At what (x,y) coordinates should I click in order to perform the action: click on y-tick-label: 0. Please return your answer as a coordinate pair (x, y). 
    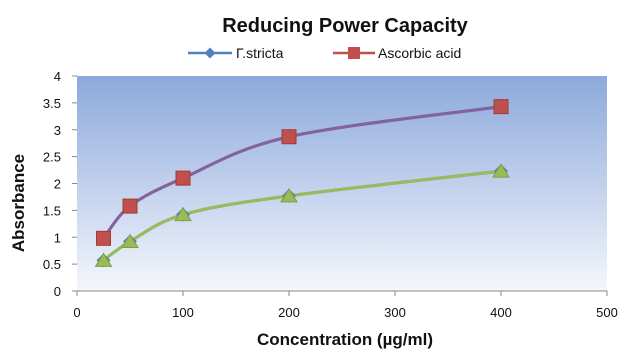
    Looking at the image, I should click on (57, 291).